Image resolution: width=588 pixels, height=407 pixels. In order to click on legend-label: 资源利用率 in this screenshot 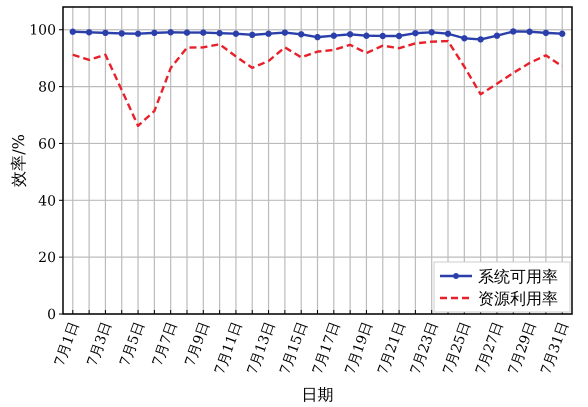, I will do `click(518, 298)`.